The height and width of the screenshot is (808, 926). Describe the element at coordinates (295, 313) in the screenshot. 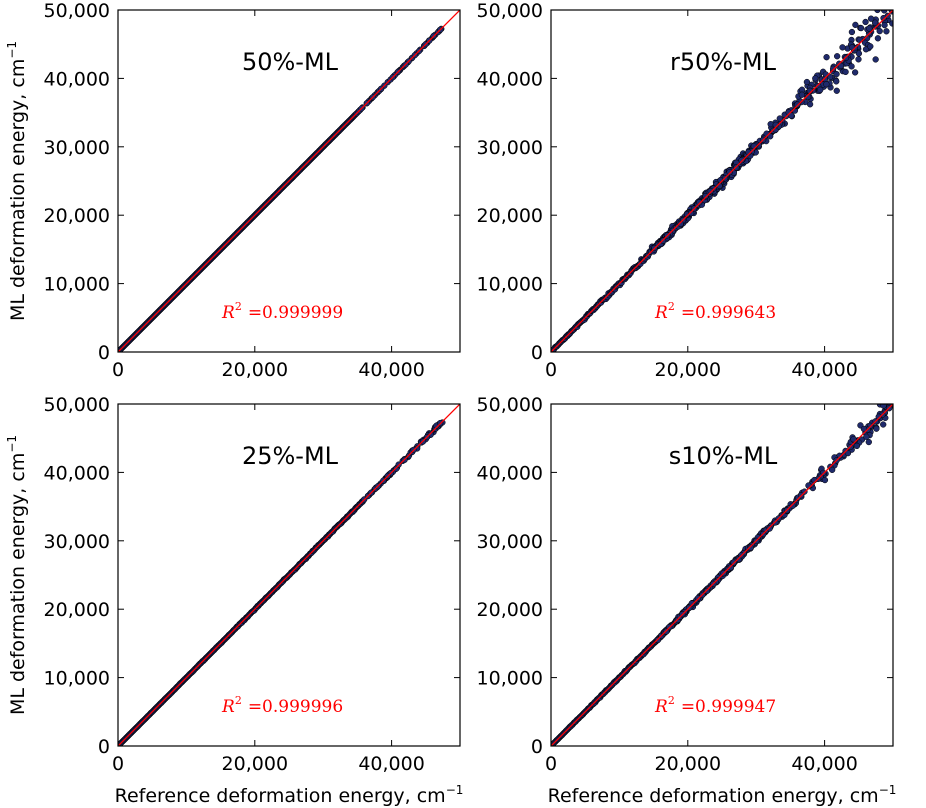

I see `r2-value: =0.999999` at that location.